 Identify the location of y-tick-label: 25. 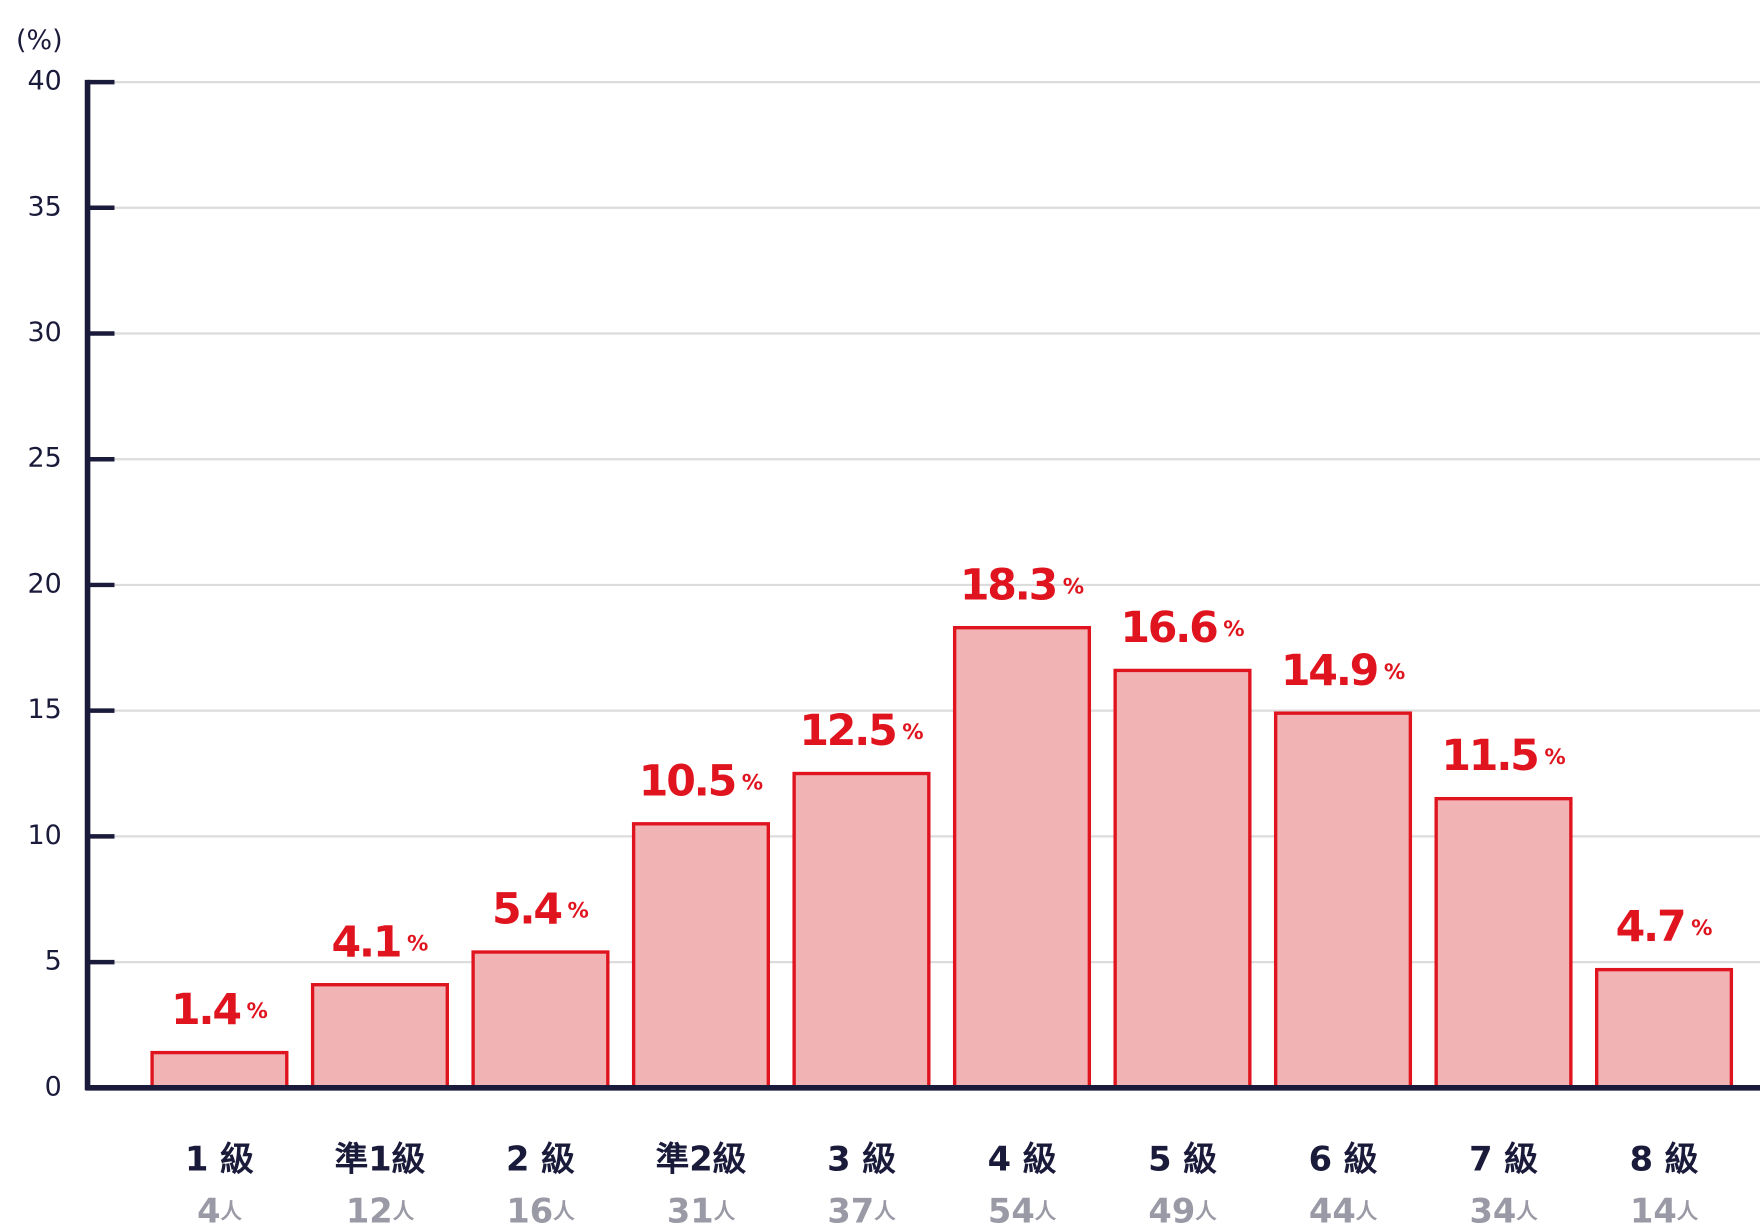
(44, 458).